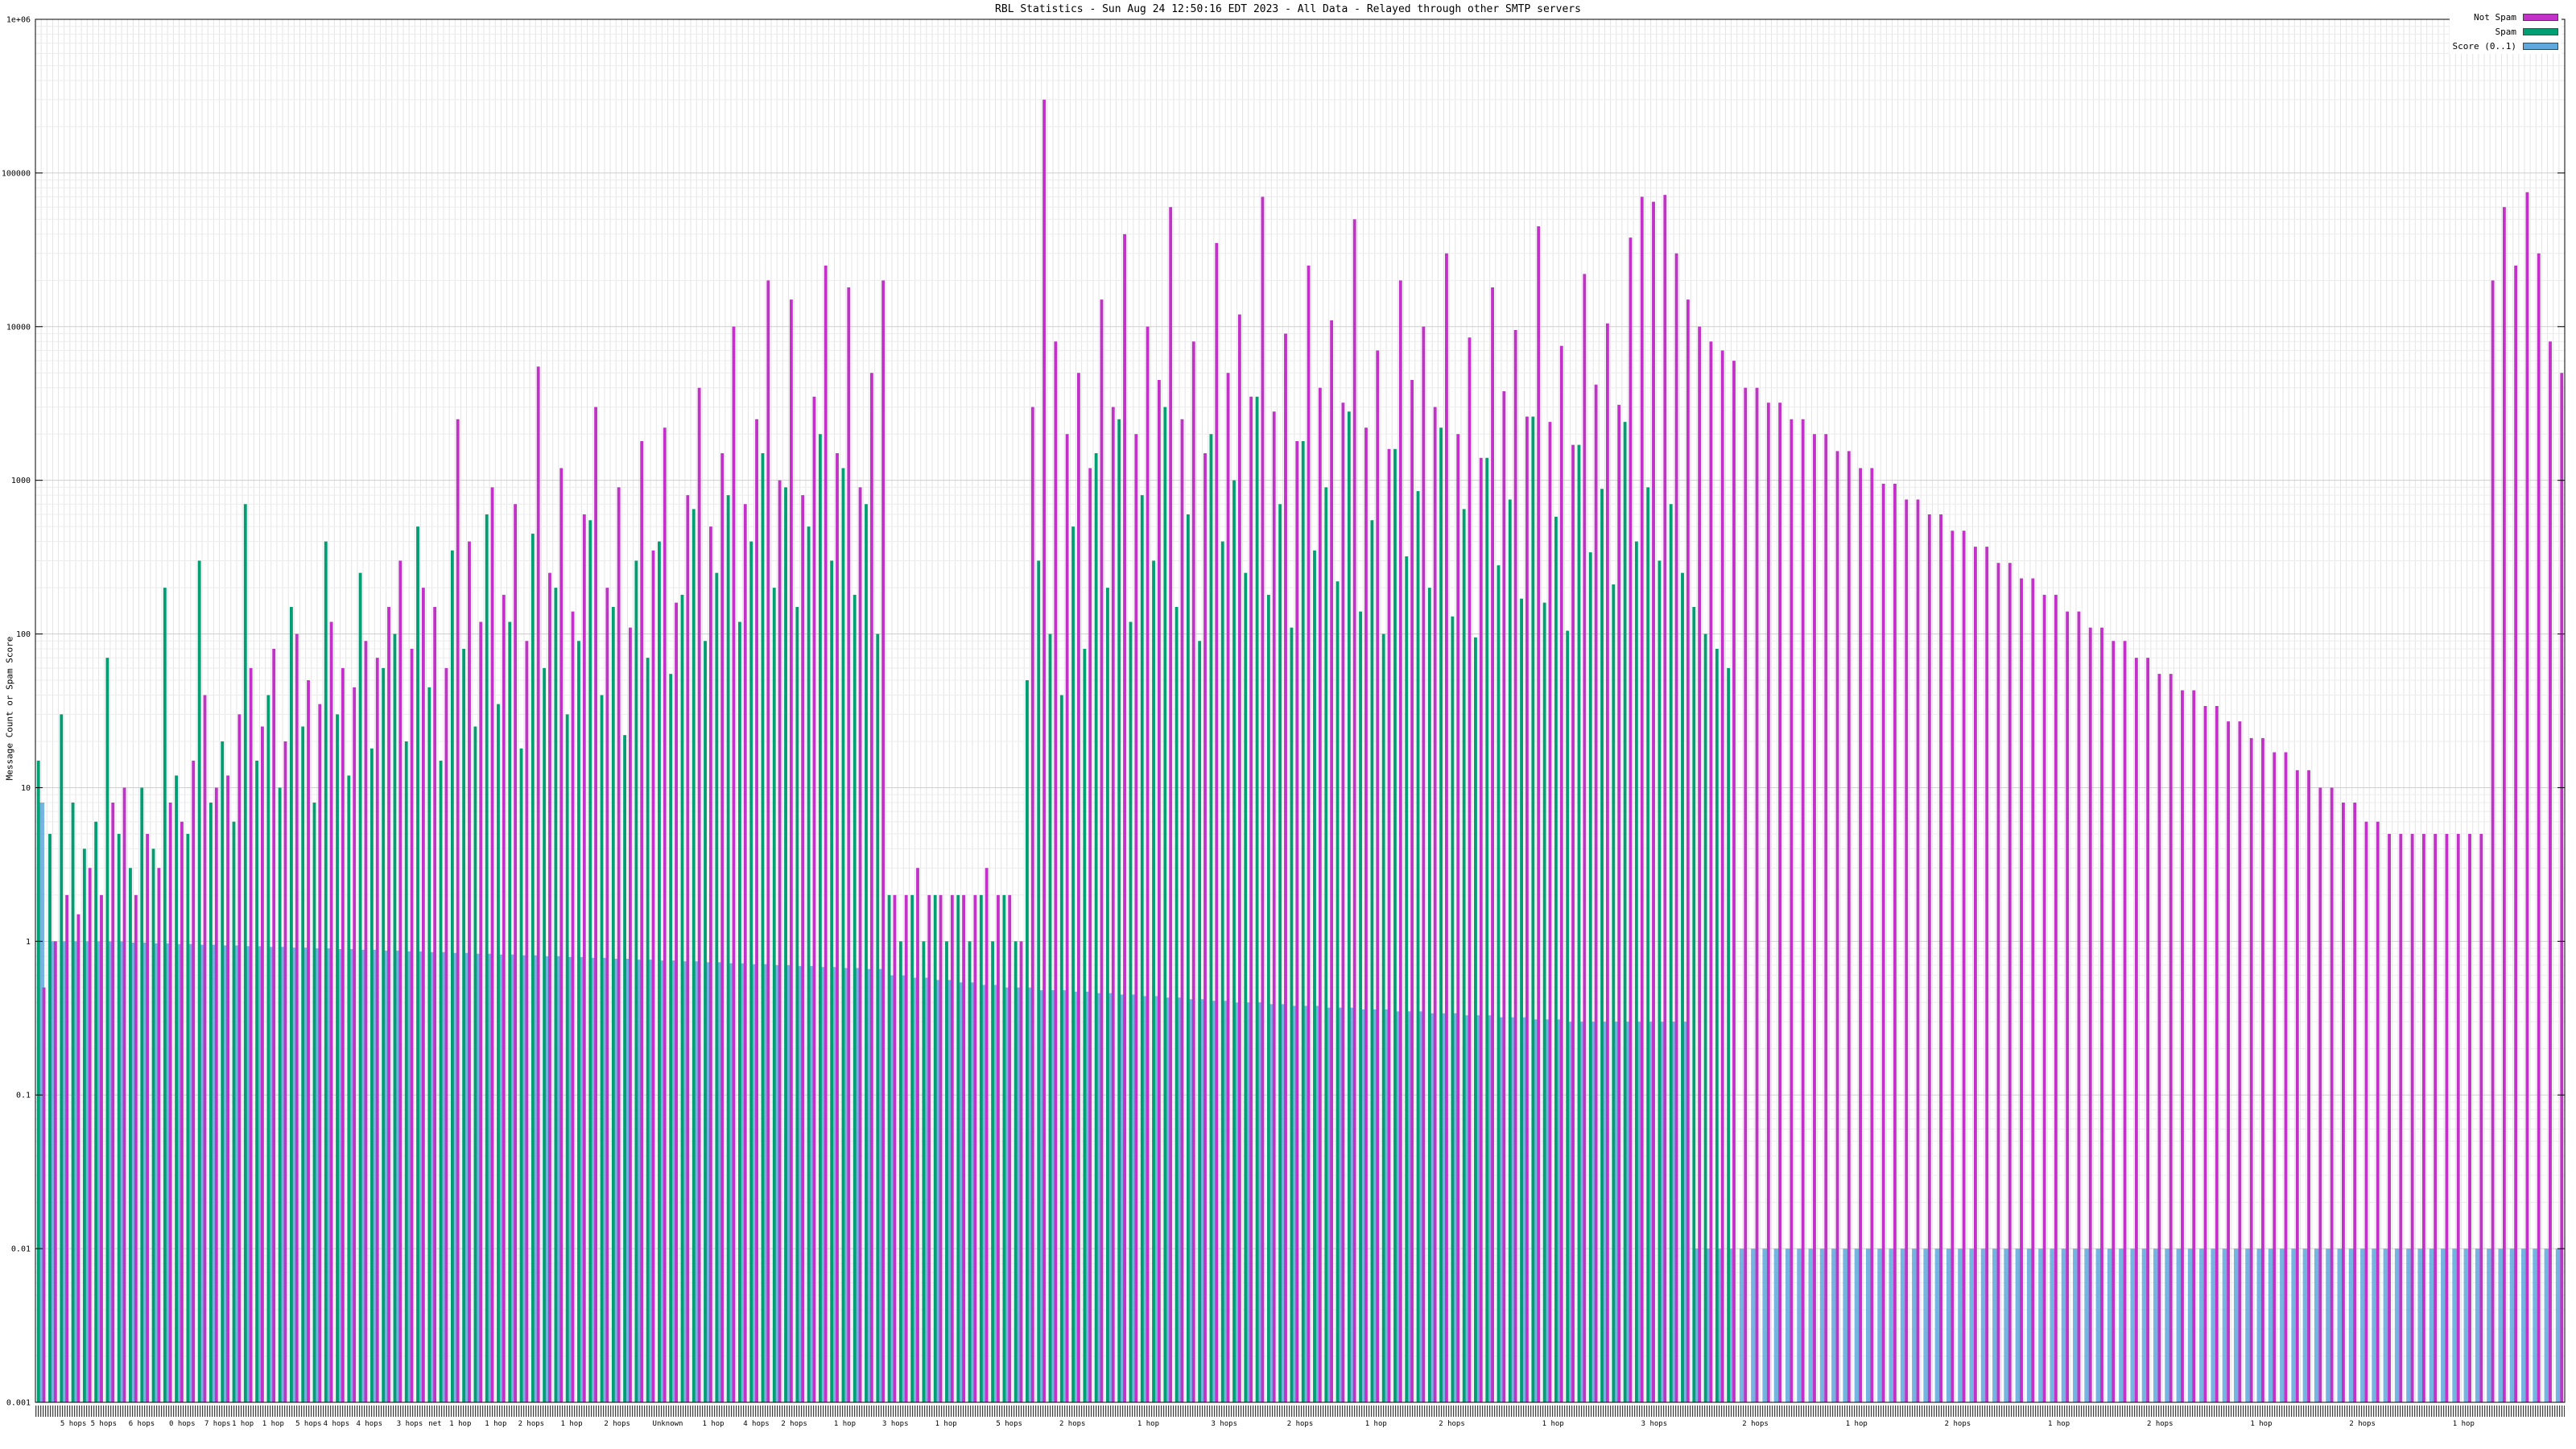  I want to click on legend-item: Not Spam, so click(2516, 17).